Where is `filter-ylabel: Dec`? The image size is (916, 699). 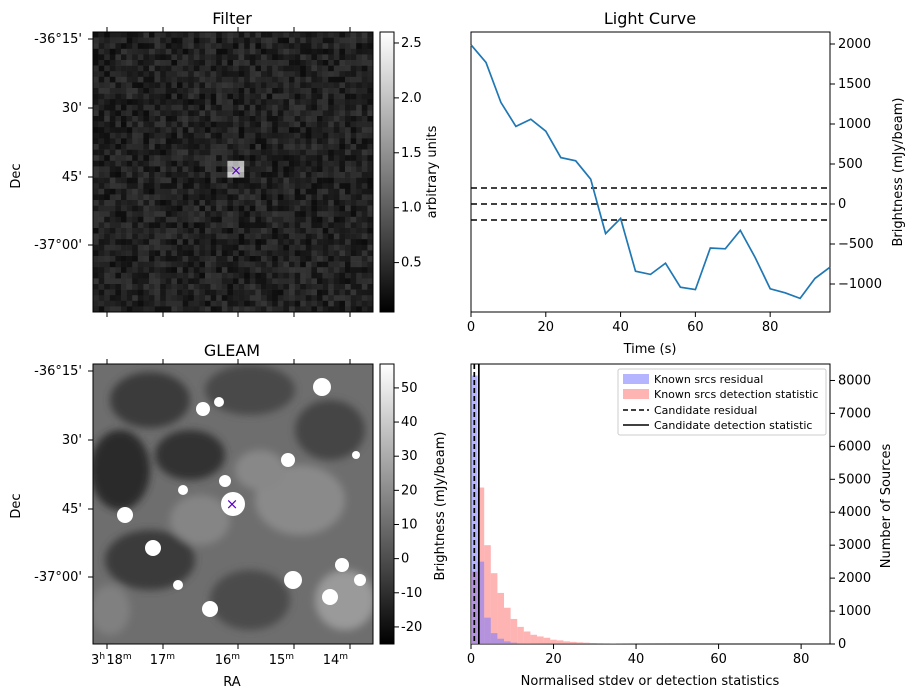
filter-ylabel: Dec is located at coordinates (16, 175).